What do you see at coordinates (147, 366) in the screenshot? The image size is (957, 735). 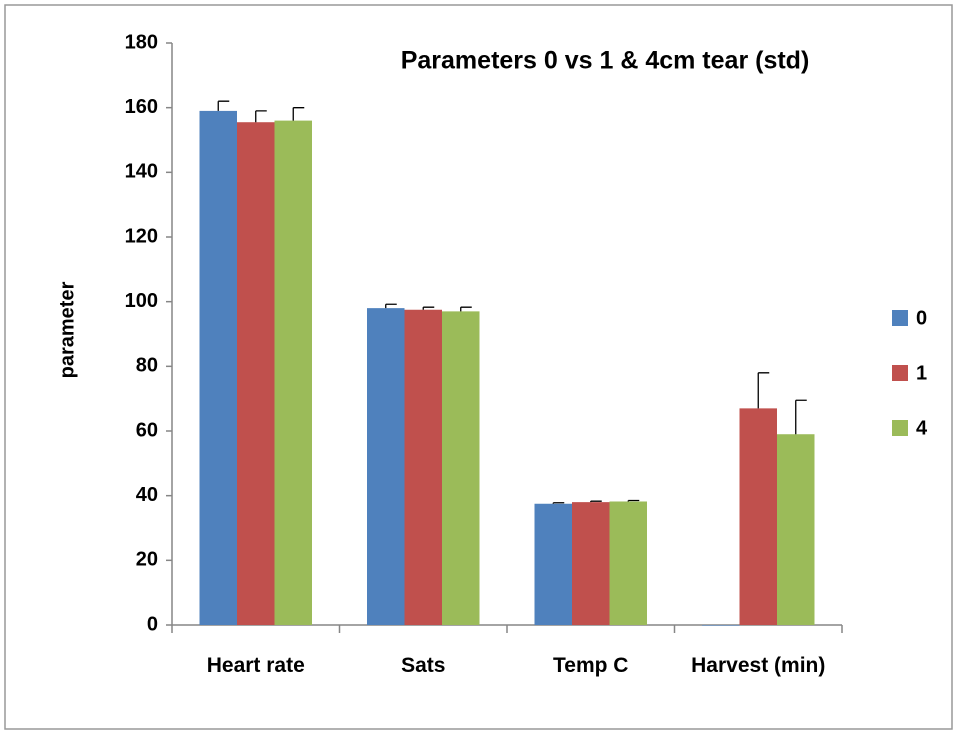 I see `y-tick-label: 80` at bounding box center [147, 366].